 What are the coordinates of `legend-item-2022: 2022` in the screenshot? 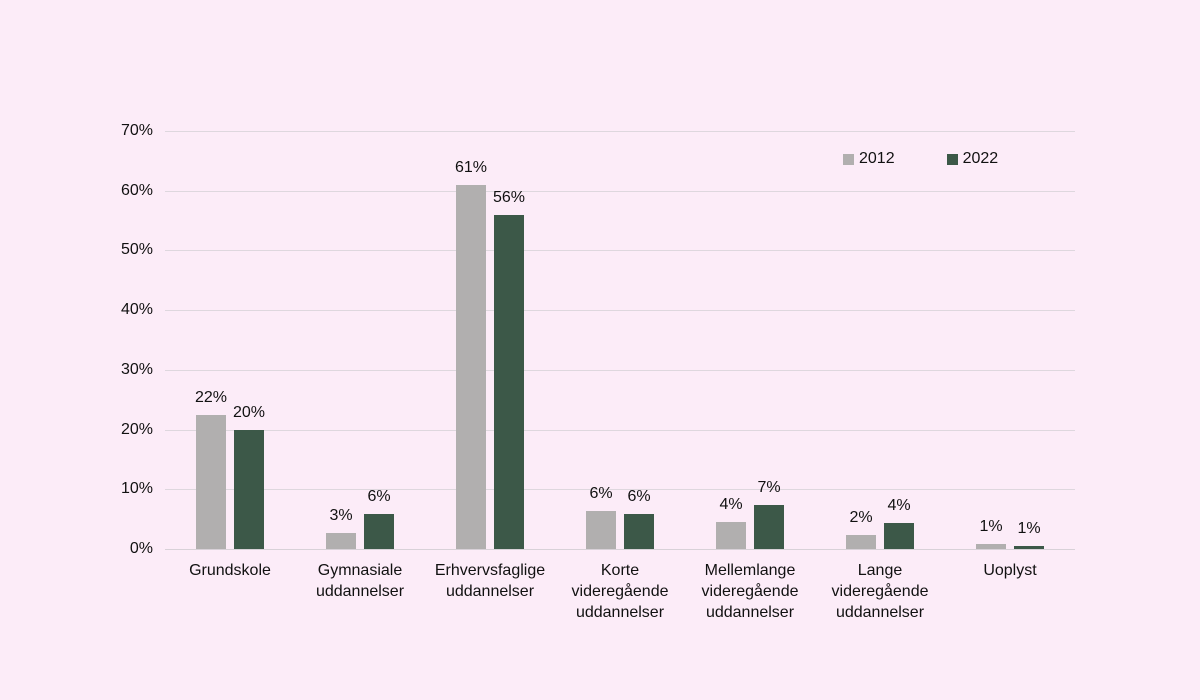 It's located at (972, 159).